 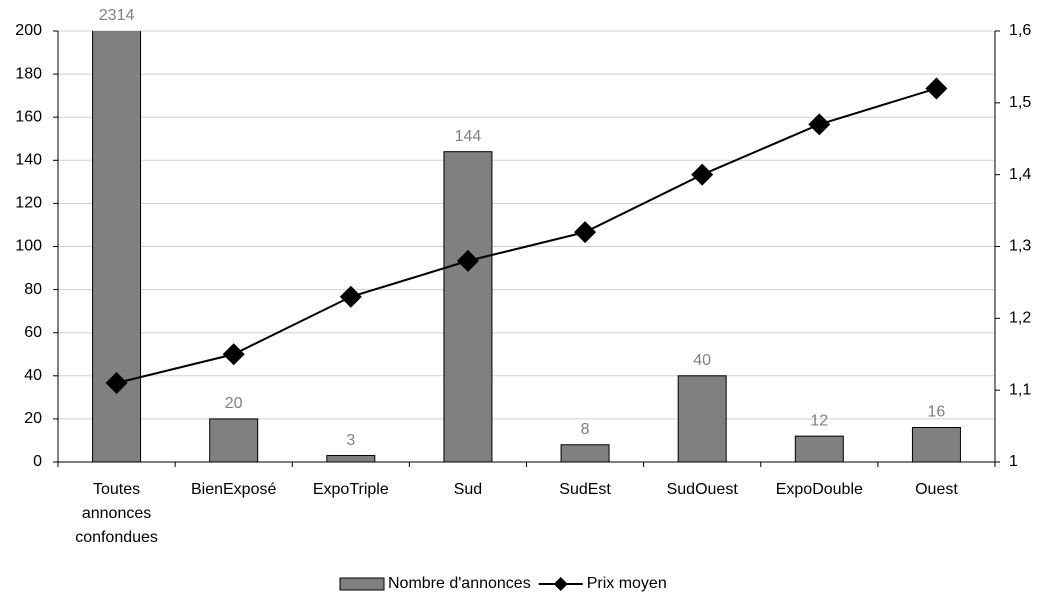 I want to click on y2-tick-label: 1,3, so click(x=1020, y=246).